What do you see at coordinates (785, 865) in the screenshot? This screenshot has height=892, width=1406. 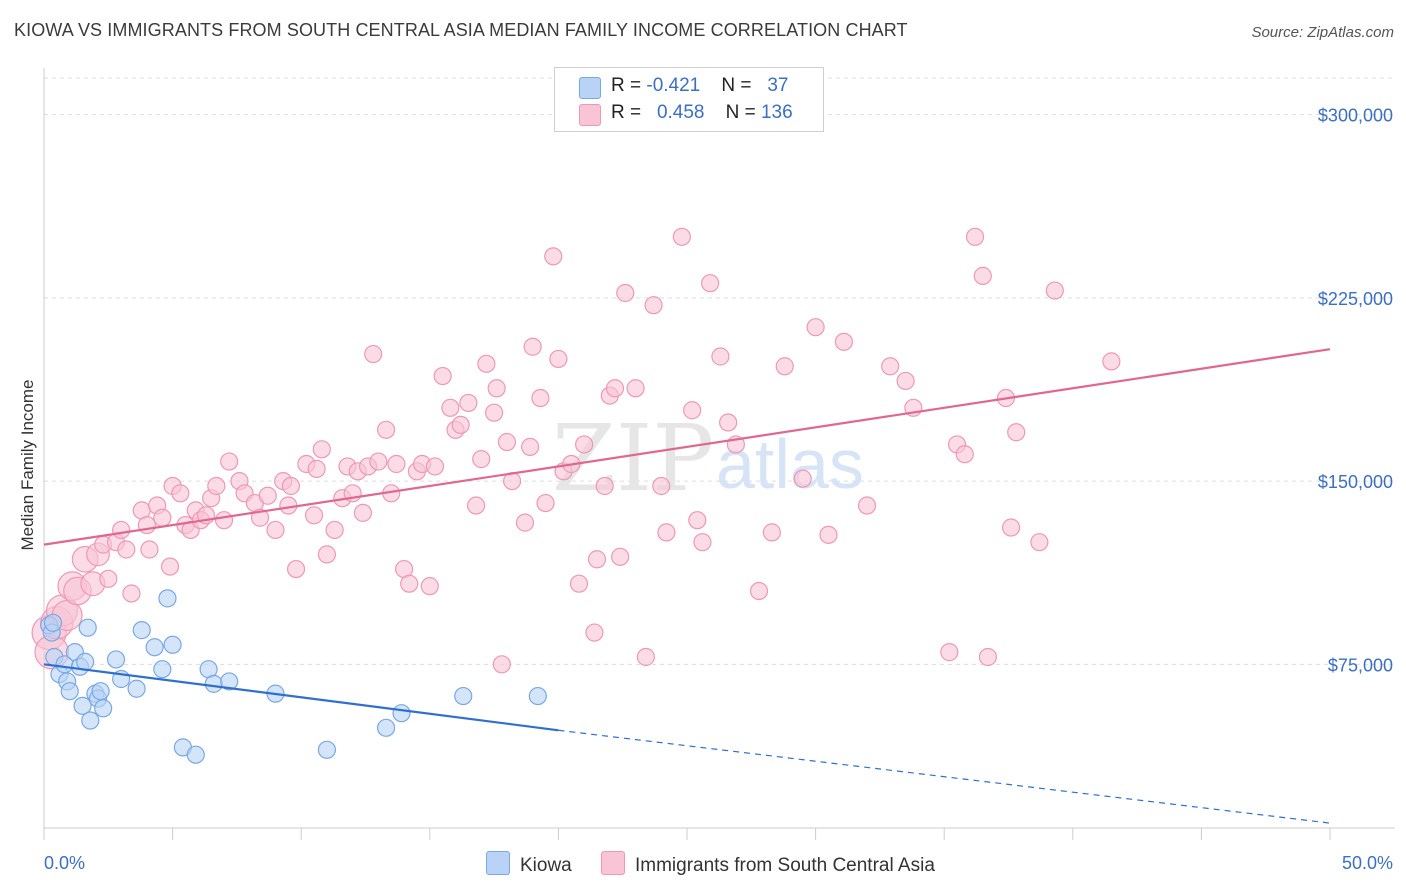 I see `bottom-legend-label-immigrants: Immigrants from South Central Asia` at bounding box center [785, 865].